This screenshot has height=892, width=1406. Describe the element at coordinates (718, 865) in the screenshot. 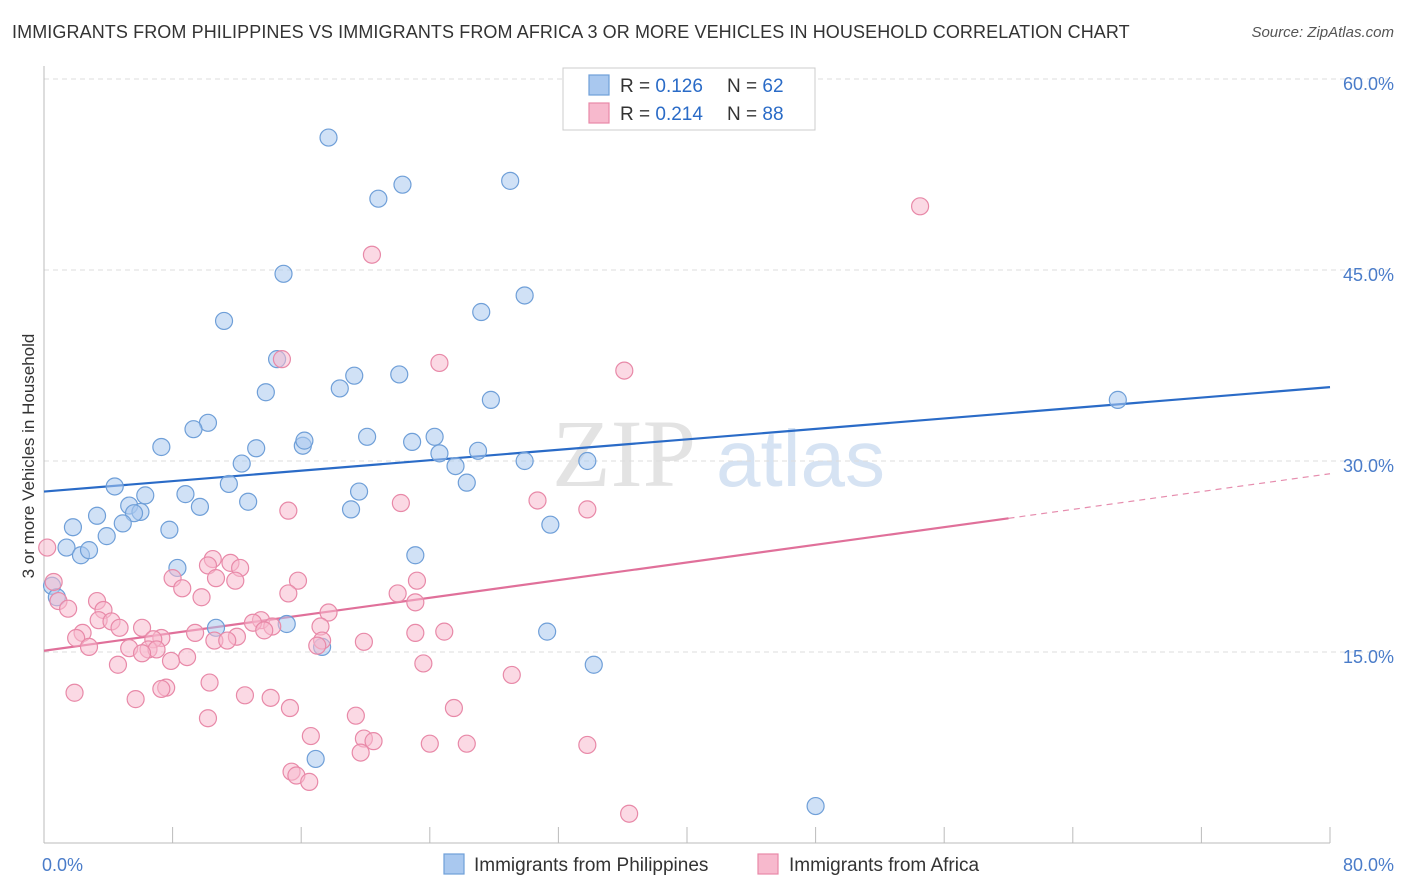

I see `x-tick-labels: 0.0% 80.0%` at that location.